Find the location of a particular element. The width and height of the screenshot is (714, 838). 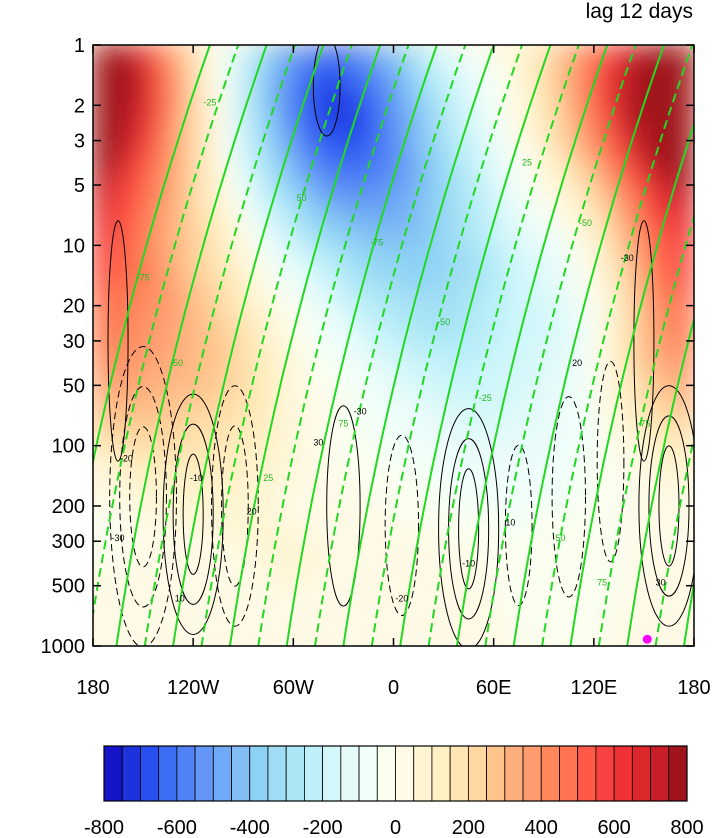

y-tick-label: 1 is located at coordinates (79, 46).